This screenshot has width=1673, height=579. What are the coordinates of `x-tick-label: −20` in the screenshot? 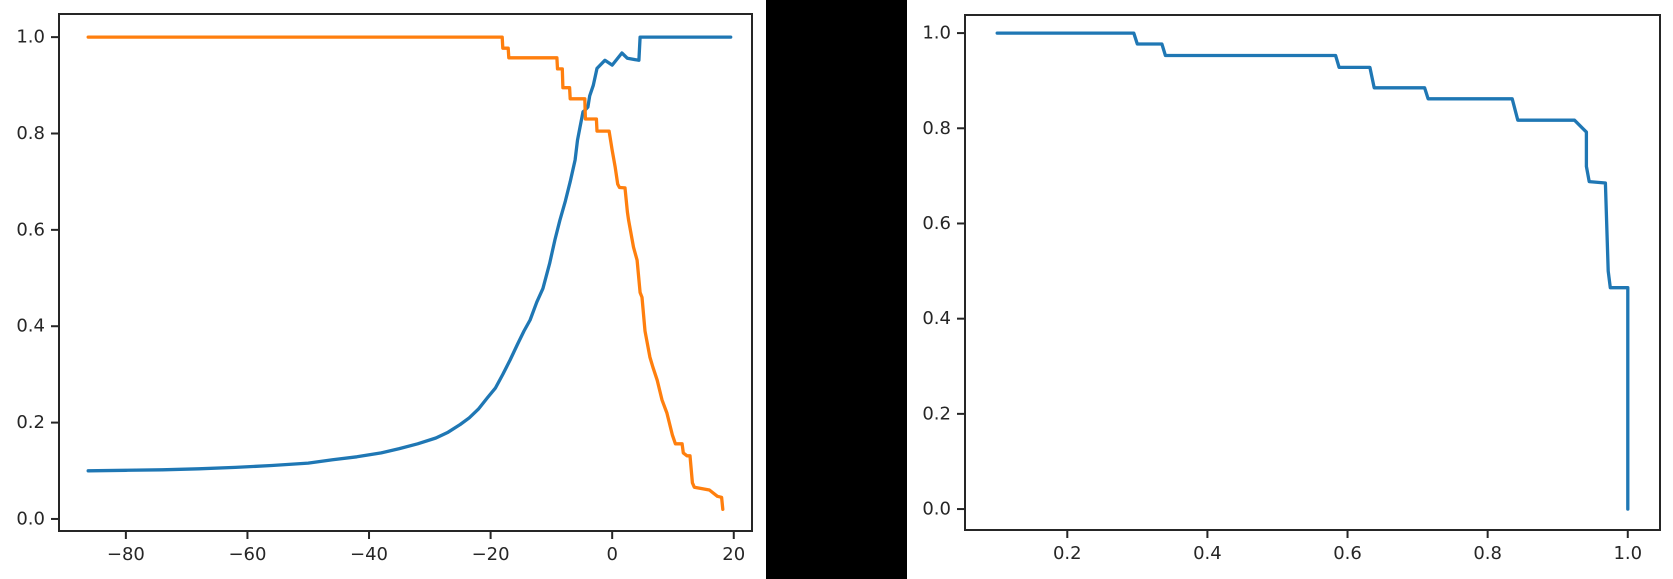 It's located at (491, 554).